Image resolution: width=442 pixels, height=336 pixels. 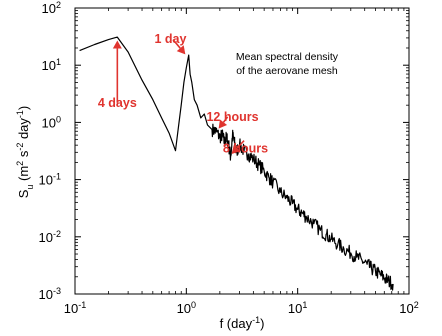 I want to click on inset-text-line-1: Mean spectral density, so click(x=287, y=57).